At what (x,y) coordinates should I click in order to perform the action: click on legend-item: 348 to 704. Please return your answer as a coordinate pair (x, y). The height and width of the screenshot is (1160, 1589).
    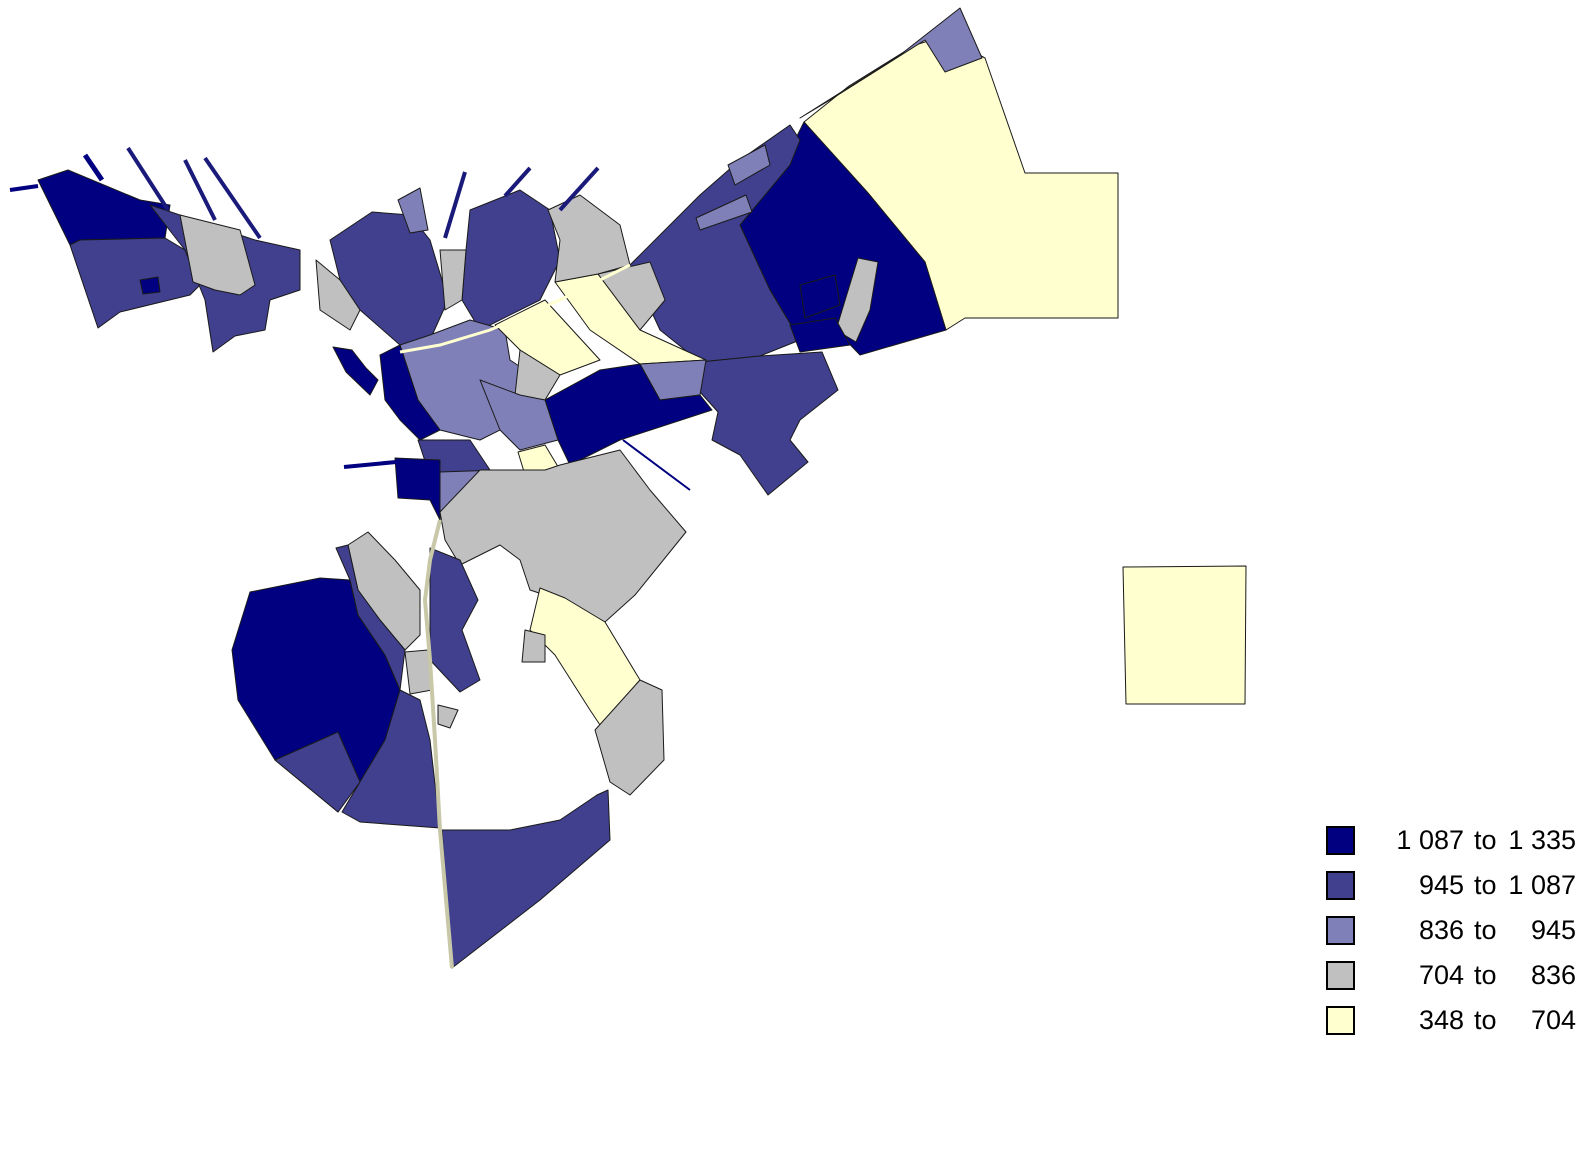
    Looking at the image, I should click on (1453, 1028).